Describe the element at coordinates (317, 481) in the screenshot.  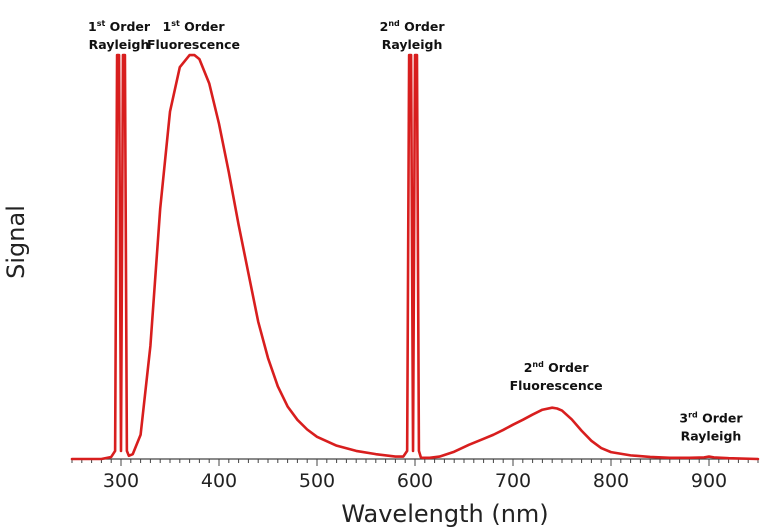
I see `x-tick-label: 500` at that location.